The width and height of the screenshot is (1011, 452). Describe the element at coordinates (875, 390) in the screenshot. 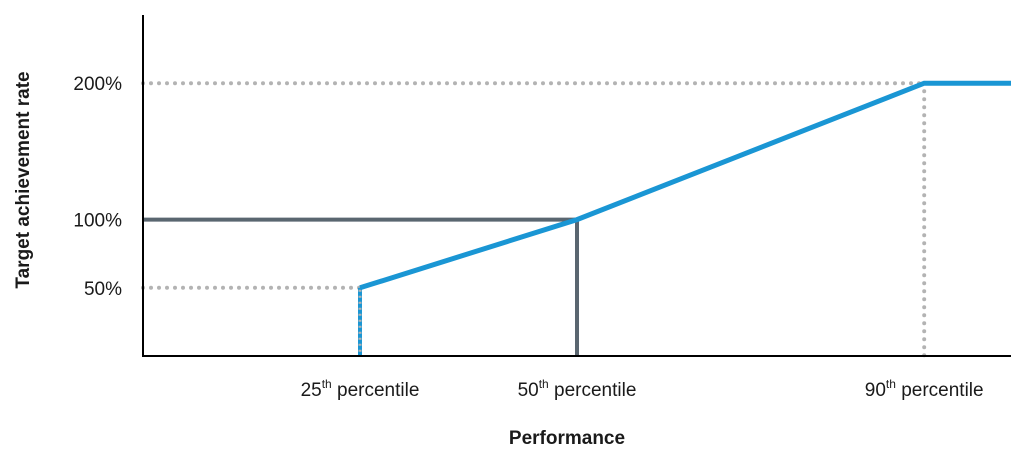

I see `x-tick-number: 90` at that location.